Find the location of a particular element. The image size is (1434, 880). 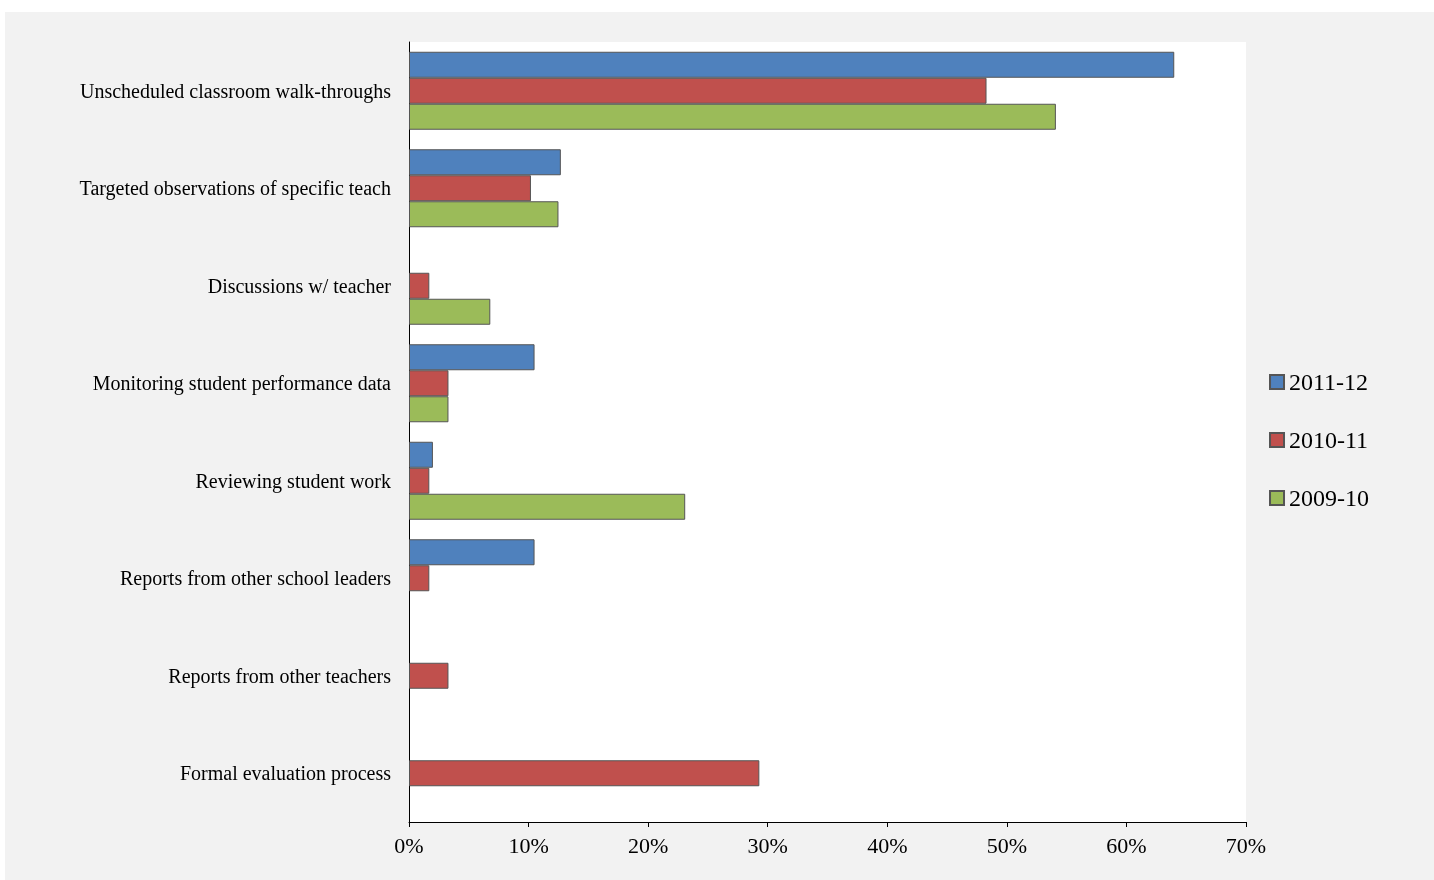

legend-label: 2011-12 is located at coordinates (1329, 382).